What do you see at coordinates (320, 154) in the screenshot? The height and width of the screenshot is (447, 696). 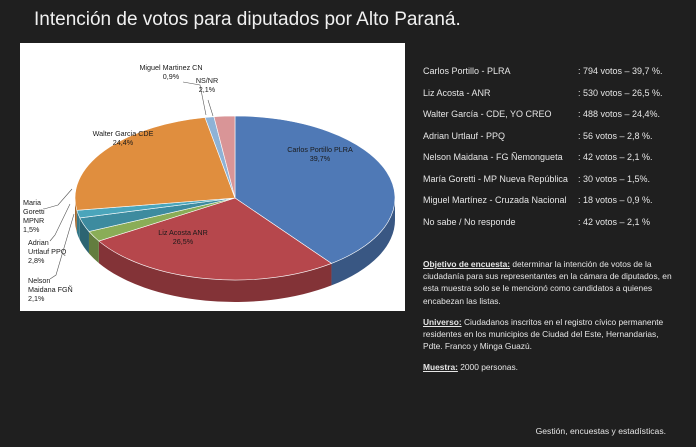 I see `slice-label-carlos-portillo: Carlos Portillo PLRA 39,7%` at bounding box center [320, 154].